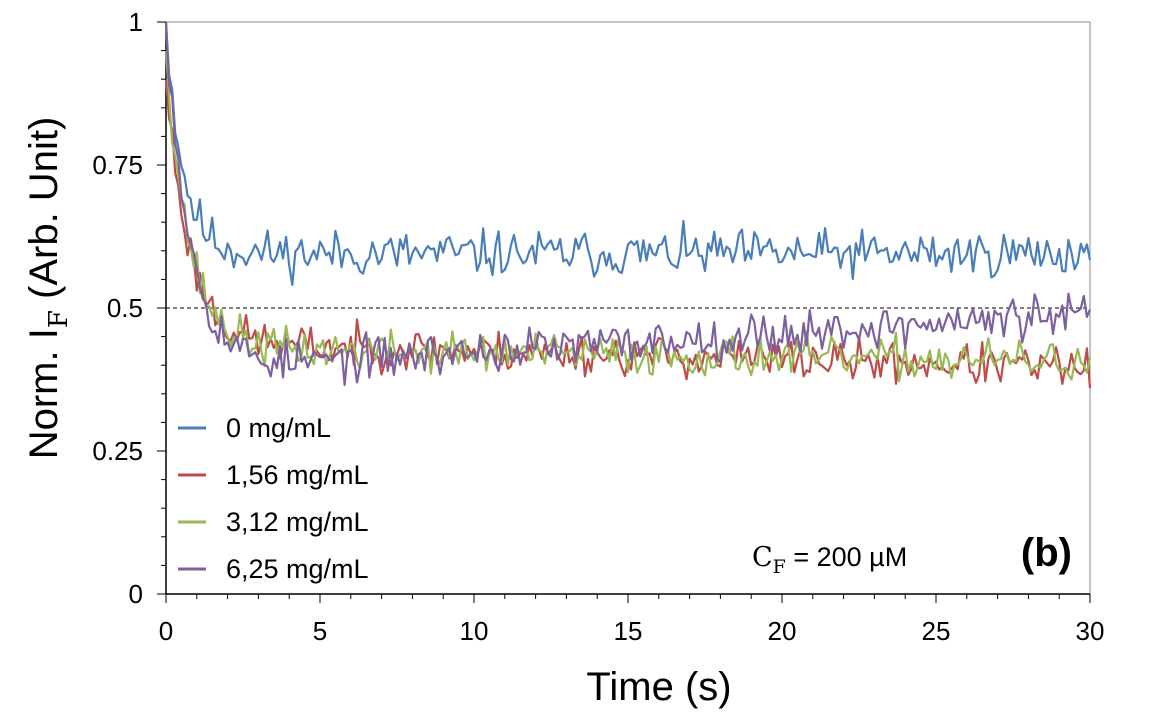 Image resolution: width=1152 pixels, height=717 pixels. I want to click on y-tick-label: 0.5, so click(125, 308).